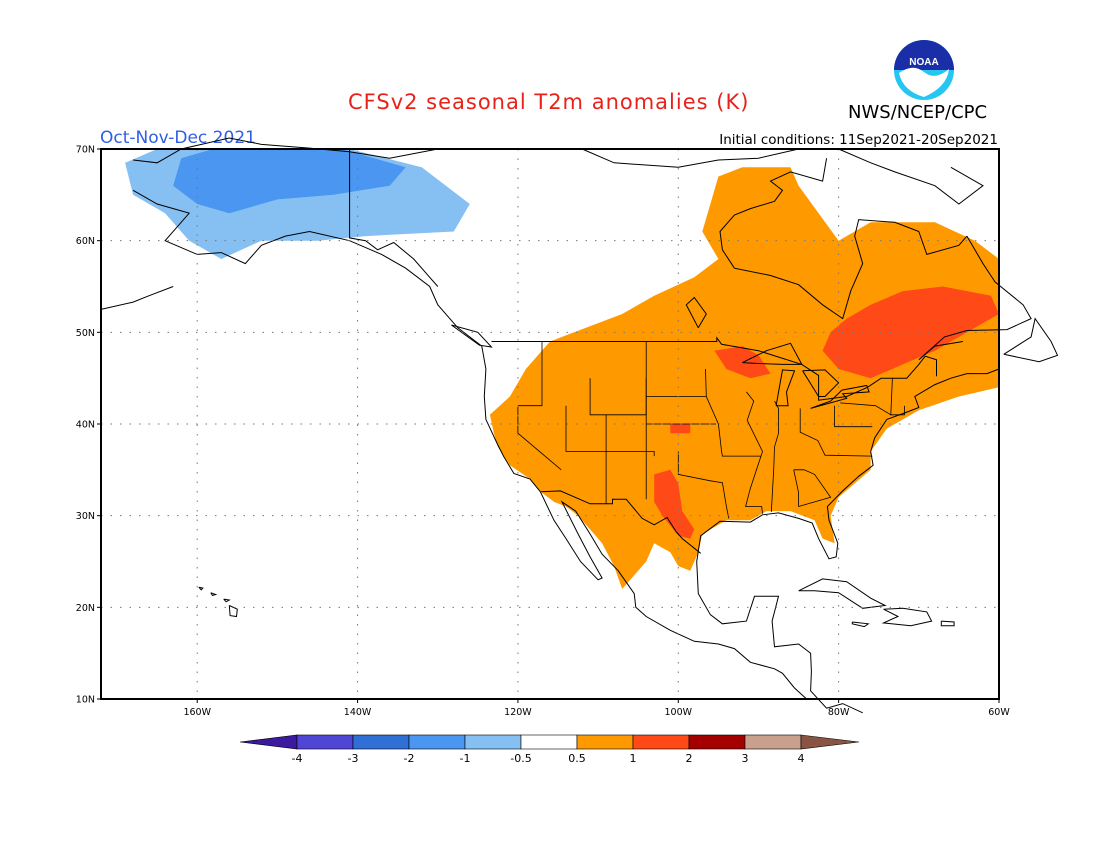  I want to click on coast-arctic-islands, so click(690, 158).